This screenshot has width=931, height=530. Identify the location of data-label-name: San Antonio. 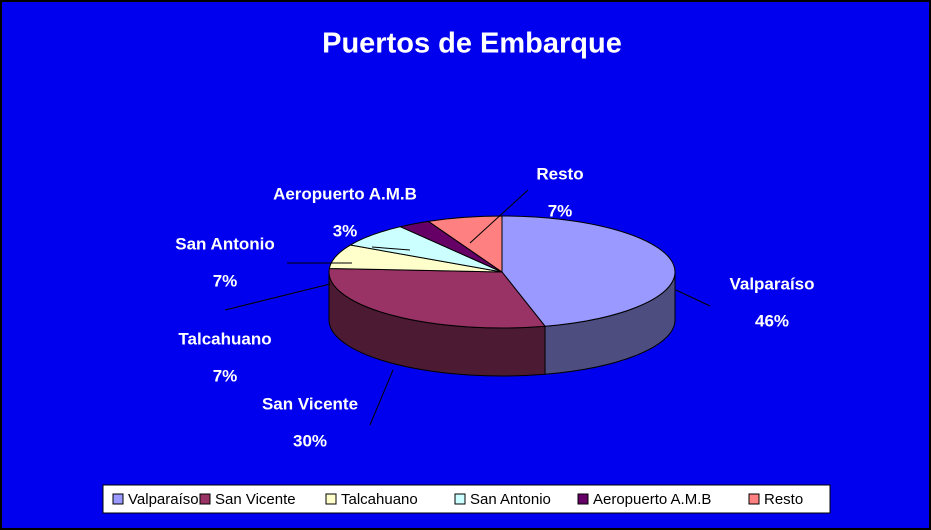
(224, 243).